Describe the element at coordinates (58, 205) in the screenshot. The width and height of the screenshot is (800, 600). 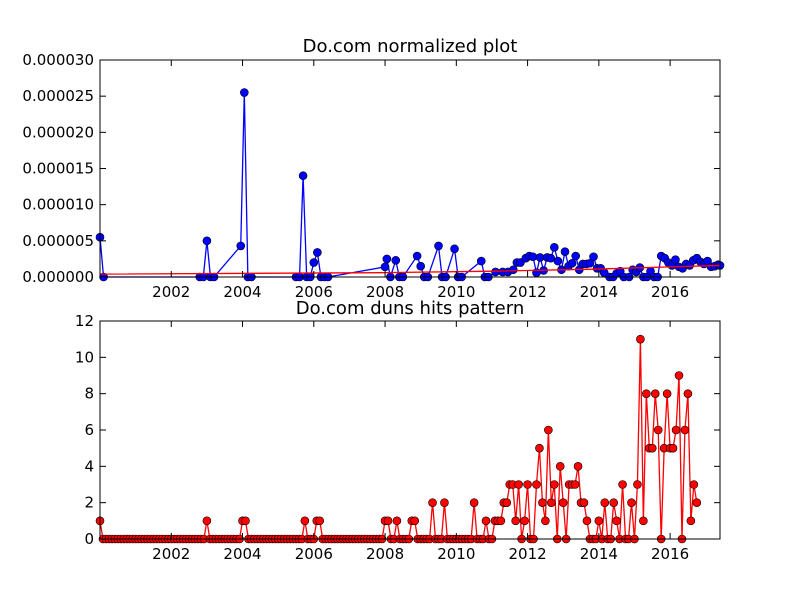
I see `normalized-plot-y-tick-label: 0.000010` at that location.